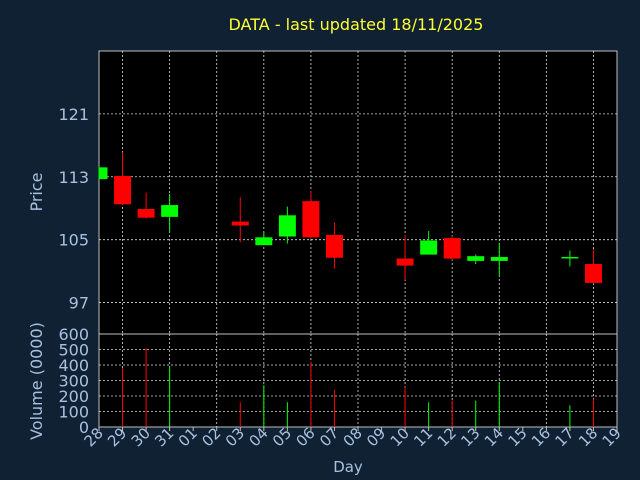 Image resolution: width=640 pixels, height=480 pixels. Describe the element at coordinates (235, 437) in the screenshot. I see `x-tick-label: 03` at that location.